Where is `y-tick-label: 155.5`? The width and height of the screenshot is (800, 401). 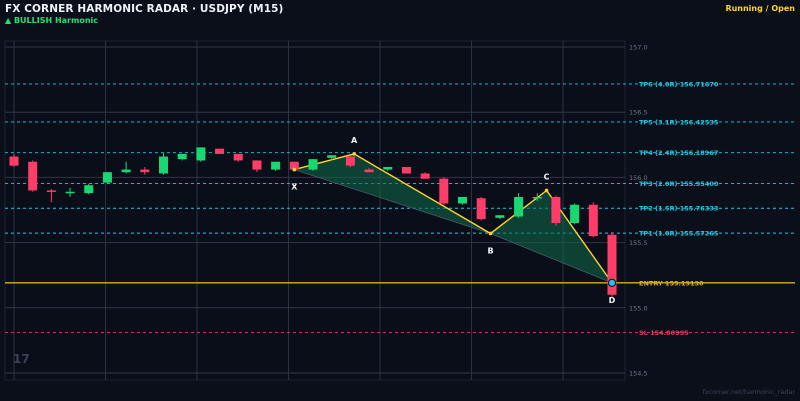 y-tick-label: 155.5 is located at coordinates (638, 243).